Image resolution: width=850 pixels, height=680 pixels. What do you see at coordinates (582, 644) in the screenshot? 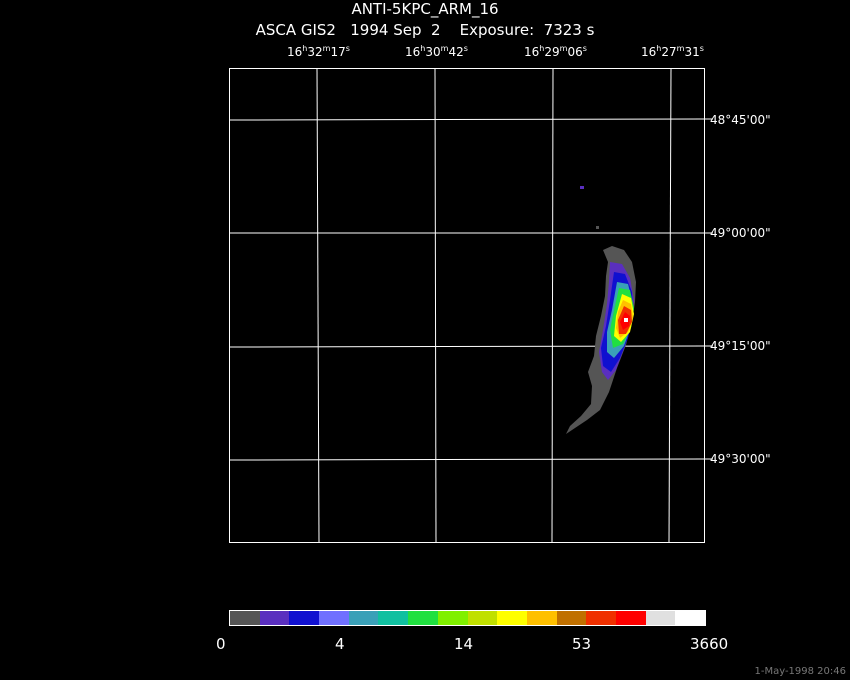
I see `colorbar-label-53: 53` at bounding box center [582, 644].